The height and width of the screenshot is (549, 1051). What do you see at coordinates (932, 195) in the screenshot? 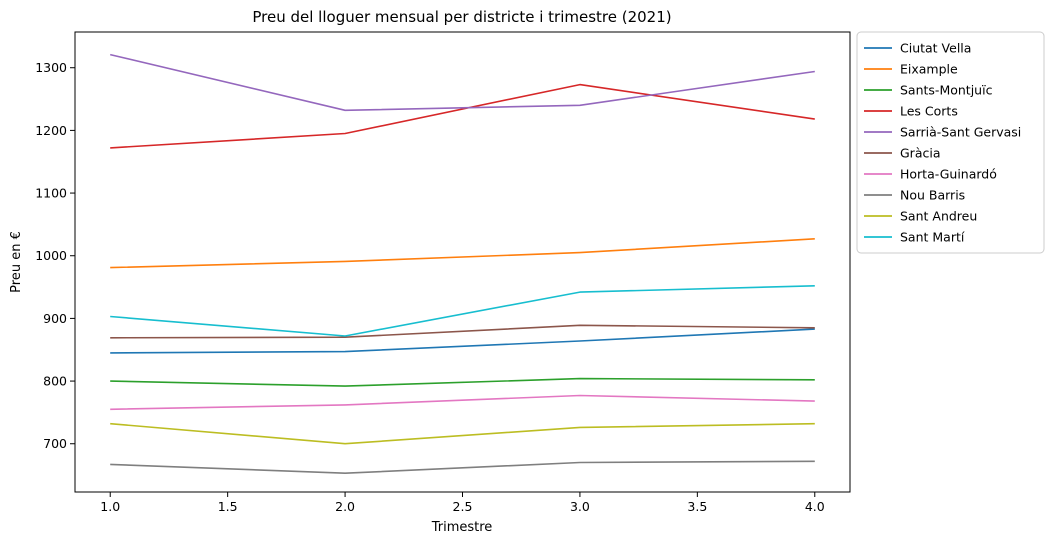
I see `legend-label: Nou Barris` at bounding box center [932, 195].